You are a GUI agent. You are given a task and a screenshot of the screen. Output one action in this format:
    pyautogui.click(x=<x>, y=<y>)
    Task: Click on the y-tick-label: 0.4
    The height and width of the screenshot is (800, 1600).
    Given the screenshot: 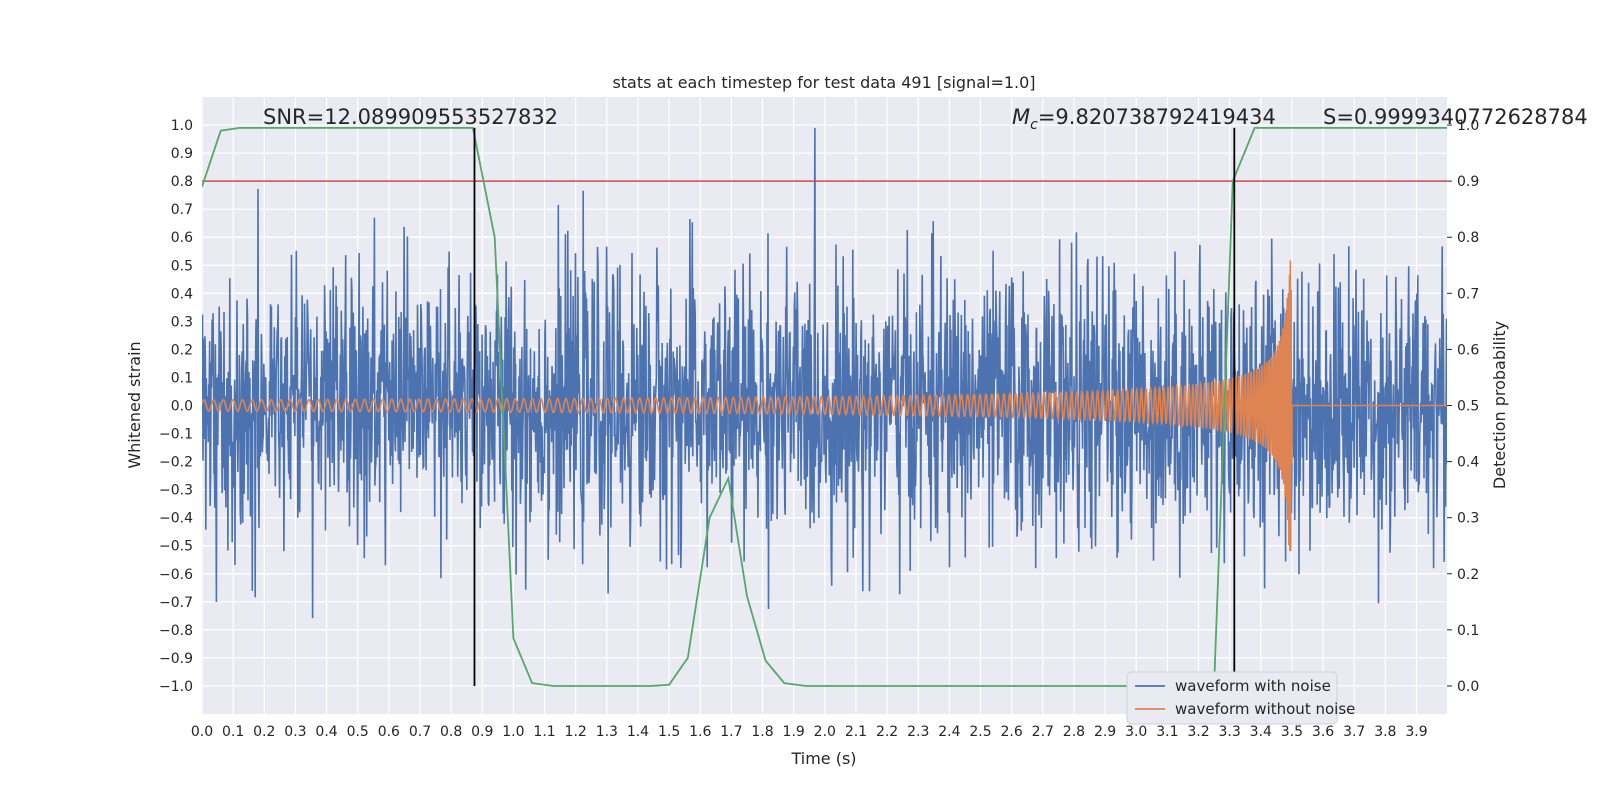 What is the action you would take?
    pyautogui.click(x=182, y=294)
    